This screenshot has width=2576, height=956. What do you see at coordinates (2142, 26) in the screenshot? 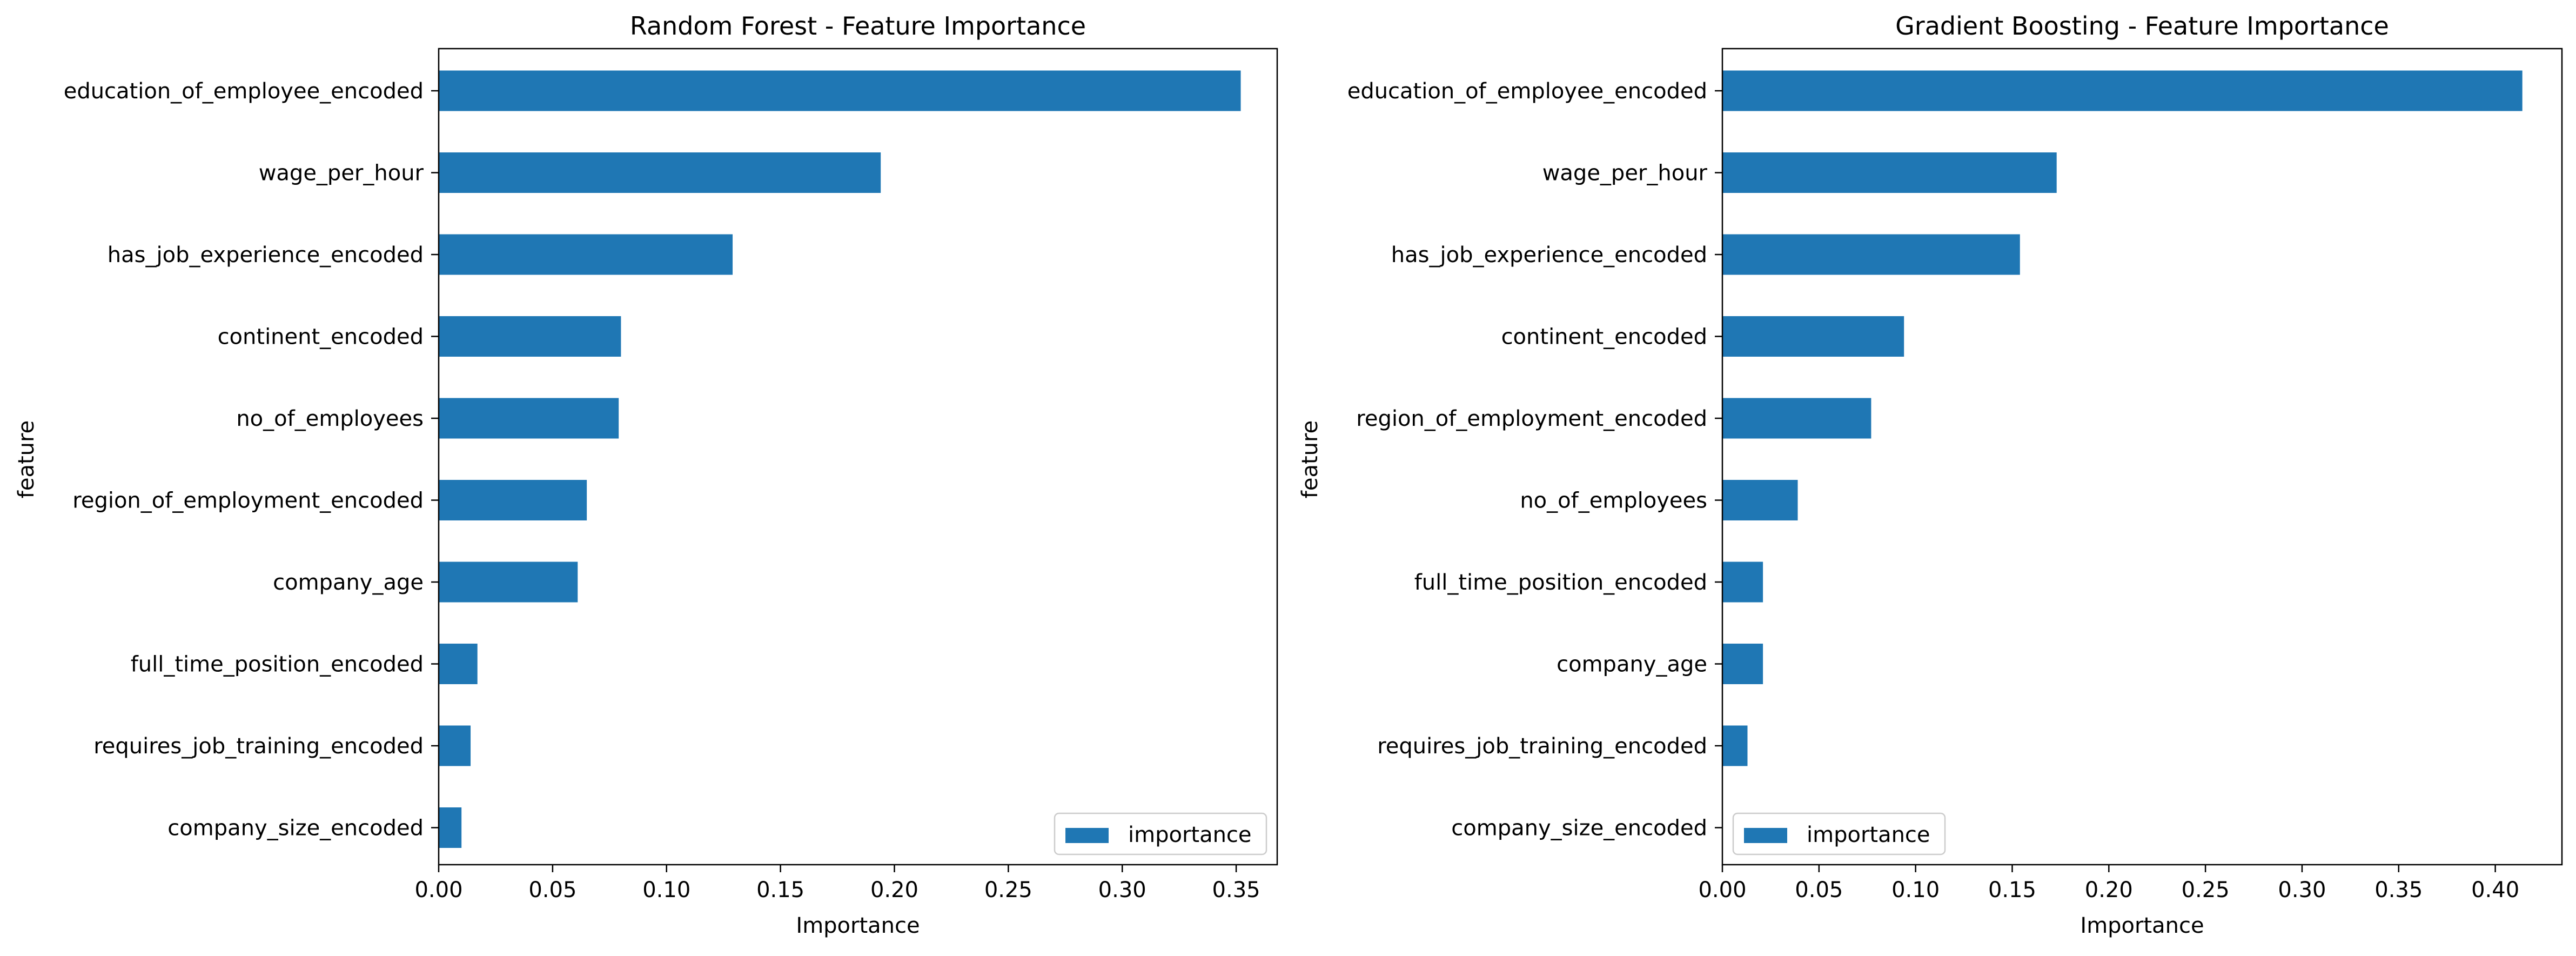
I see `chart-title: Gradient Boosting - Feature Importance` at bounding box center [2142, 26].